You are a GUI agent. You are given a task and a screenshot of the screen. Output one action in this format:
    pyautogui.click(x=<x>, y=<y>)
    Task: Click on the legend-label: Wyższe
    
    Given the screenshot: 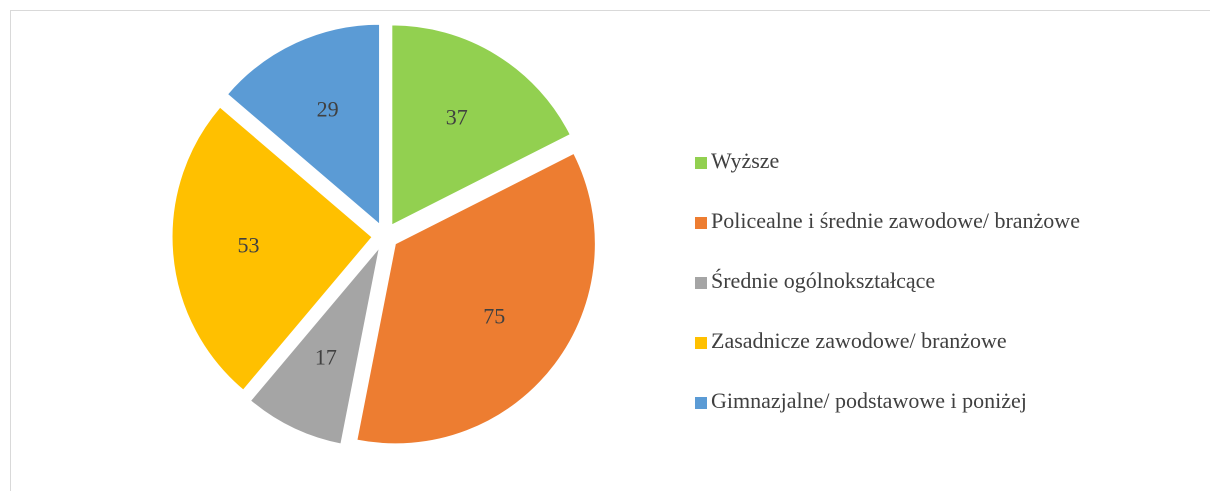 What is the action you would take?
    pyautogui.click(x=745, y=160)
    